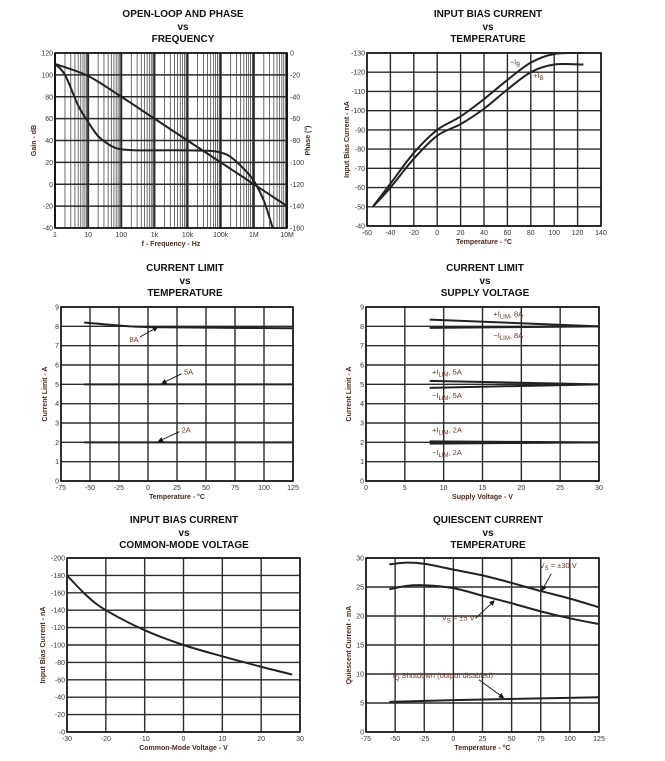 The width and height of the screenshot is (665, 761). Describe the element at coordinates (58, 559) in the screenshot. I see `y-tick-label: -200` at that location.